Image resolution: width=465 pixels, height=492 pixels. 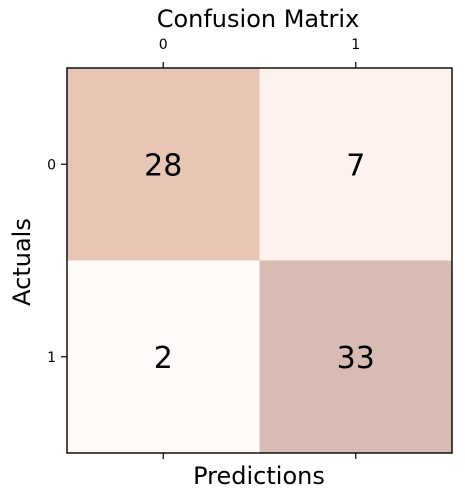 I want to click on cell-value-1-1: 33, so click(x=356, y=358).